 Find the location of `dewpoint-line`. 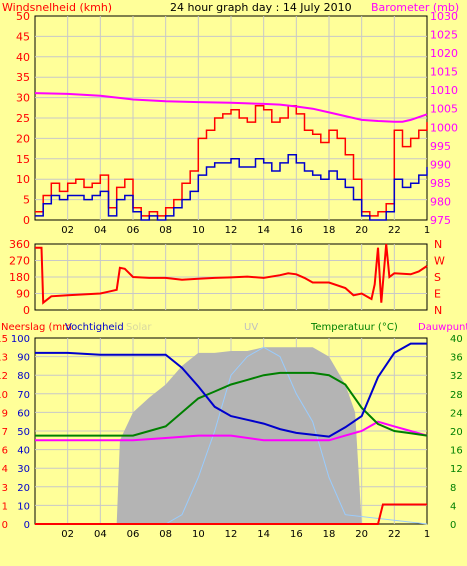

dewpoint-line is located at coordinates (231, 431).